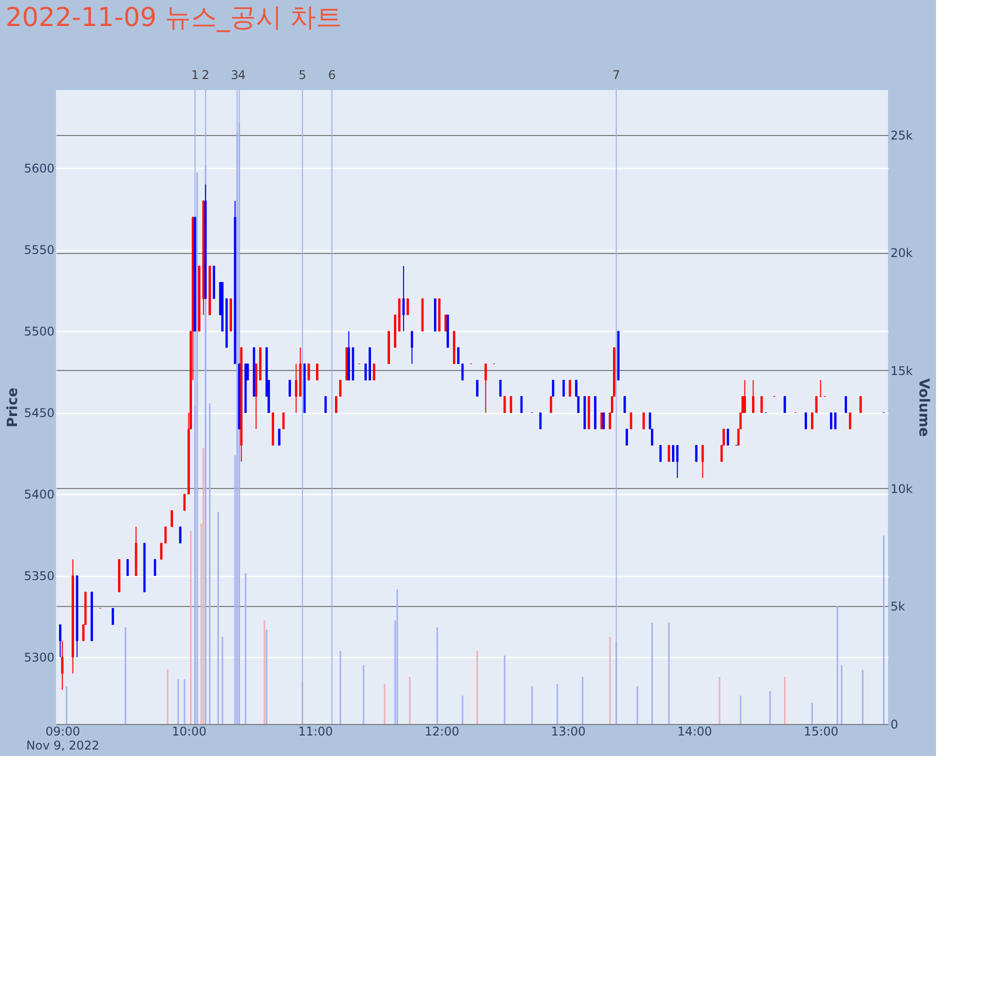 This screenshot has height=1000, width=1000. I want to click on x-tick-label: 09:00 Nov 9, 2022, so click(63, 738).